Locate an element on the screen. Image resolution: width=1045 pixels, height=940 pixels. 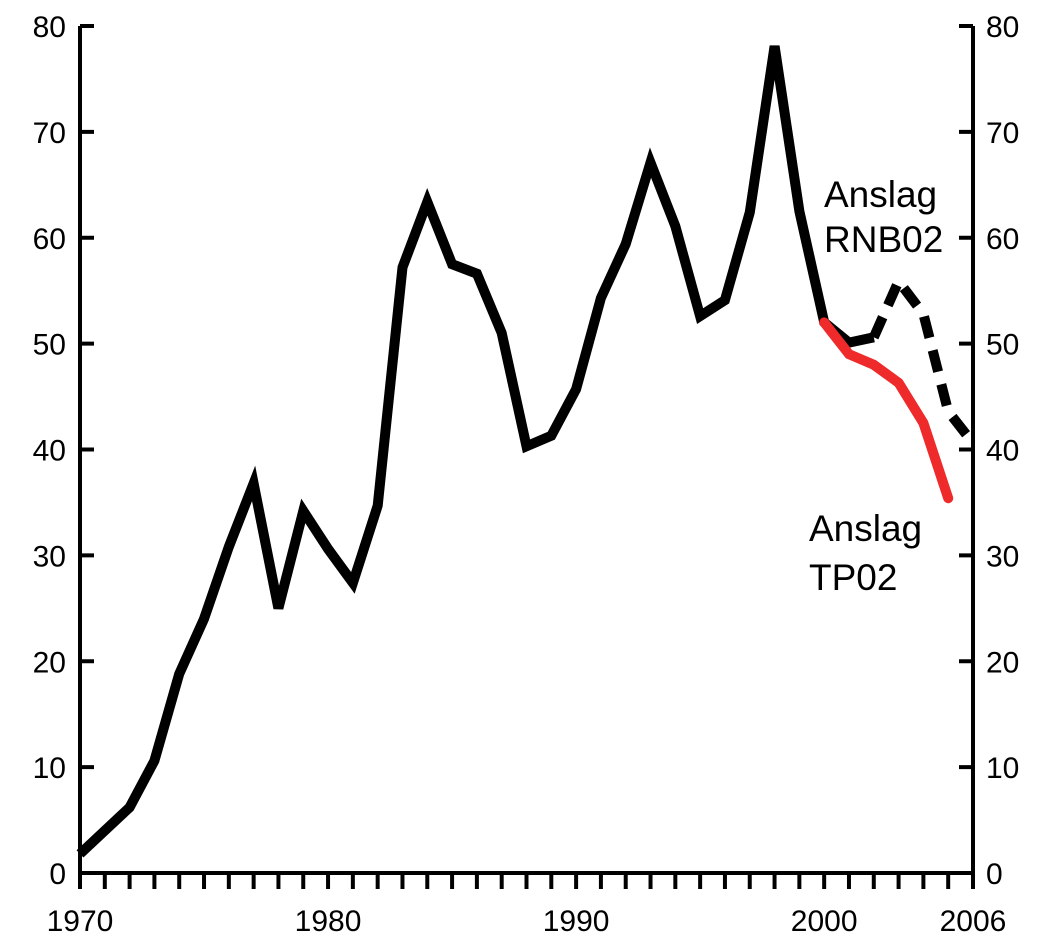
x-tick-label: 1980 is located at coordinates (328, 921).